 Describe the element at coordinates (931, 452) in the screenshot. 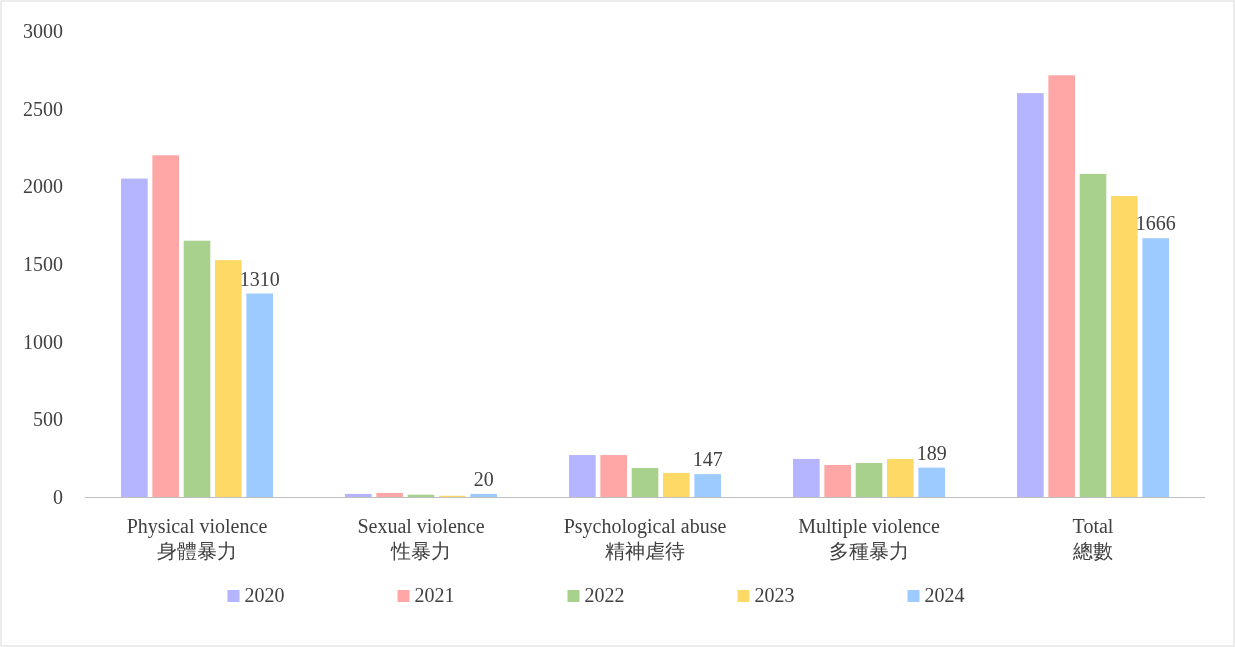

I see `data-label: 189` at that location.